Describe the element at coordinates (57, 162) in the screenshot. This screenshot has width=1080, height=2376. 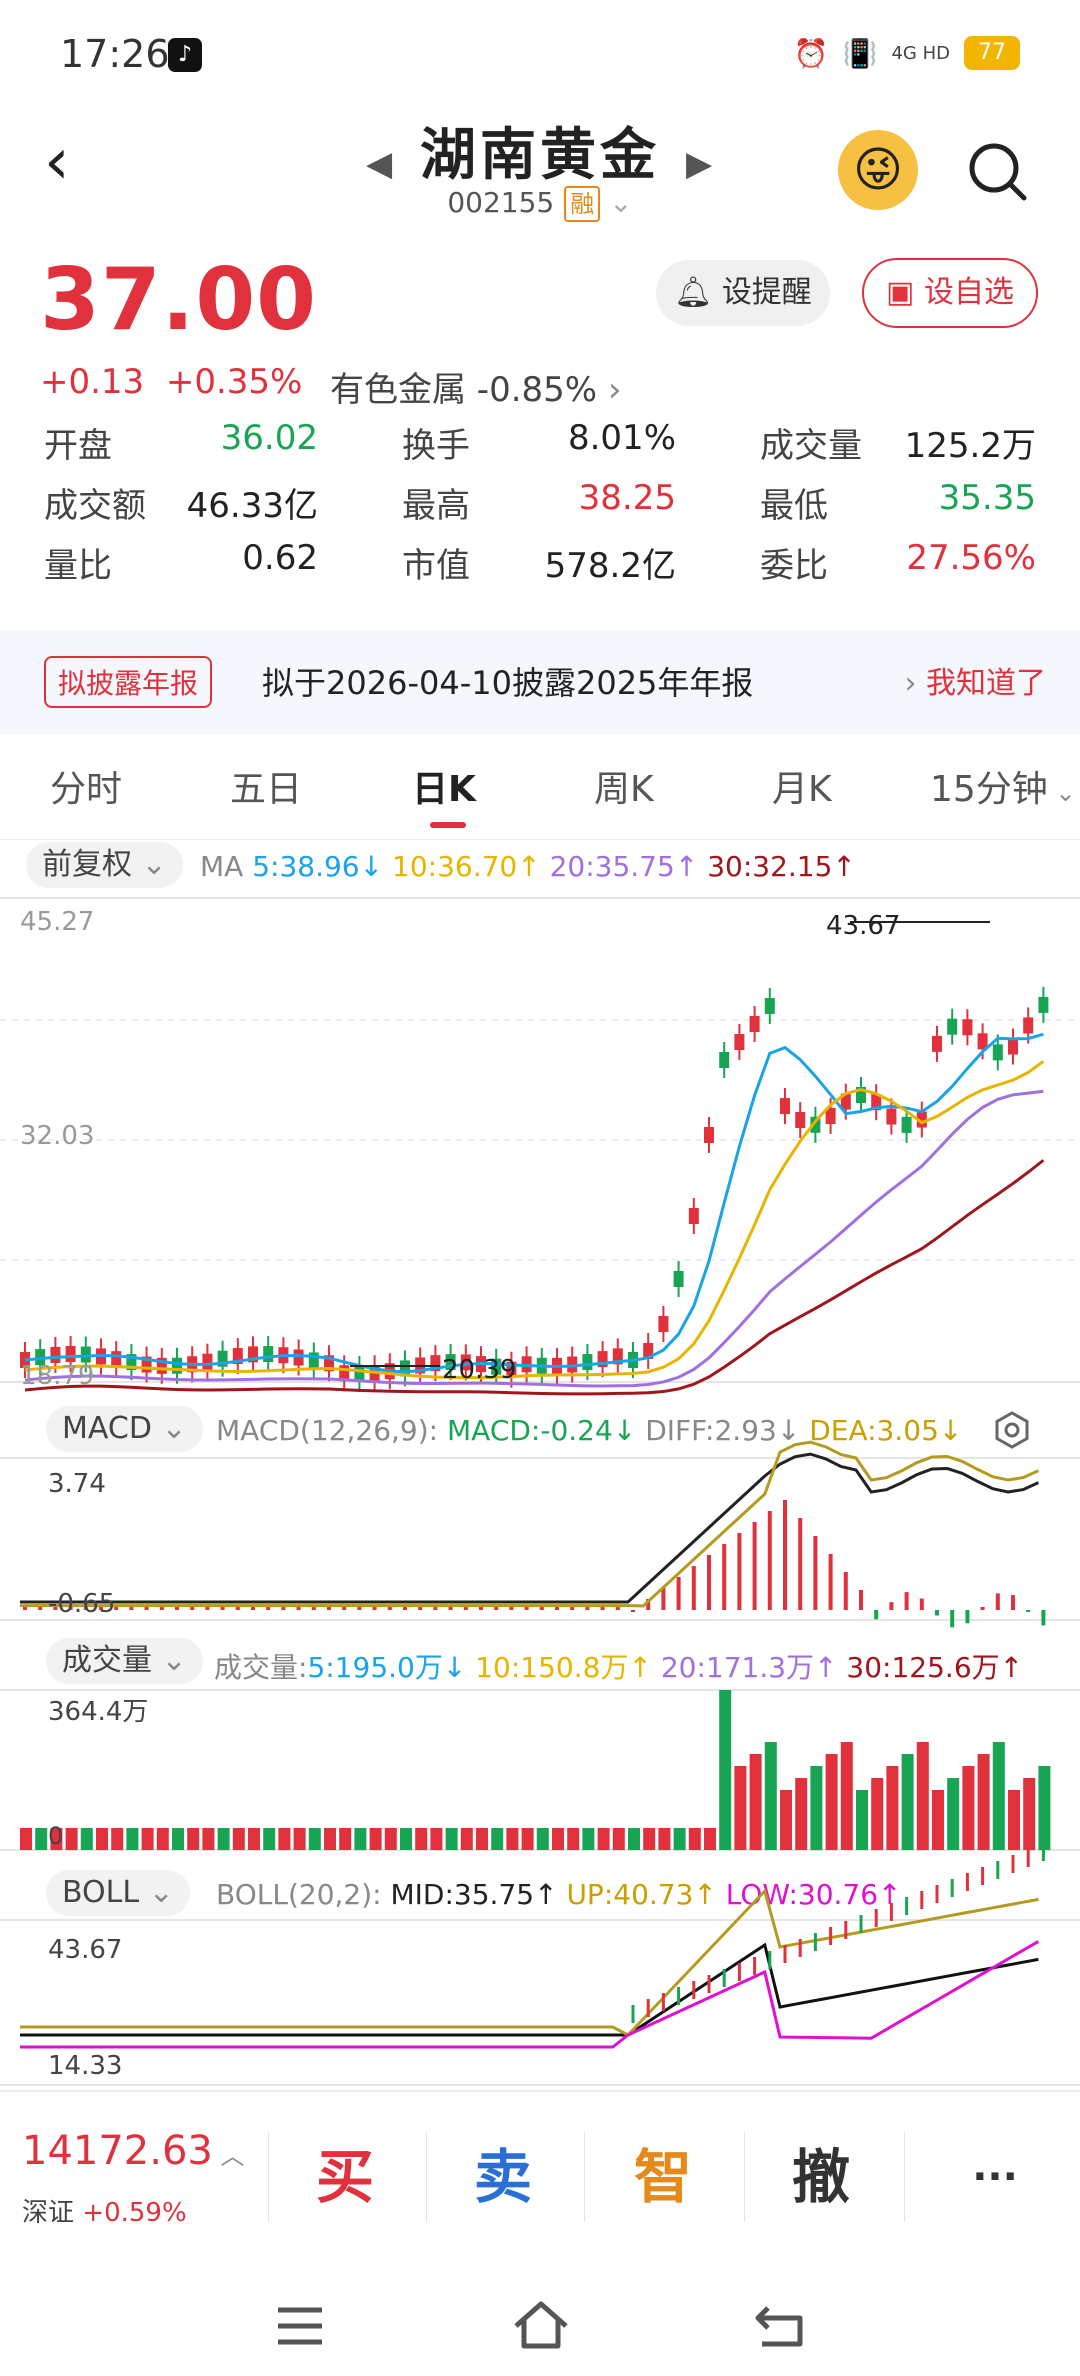
I see `back-button: ‹` at that location.